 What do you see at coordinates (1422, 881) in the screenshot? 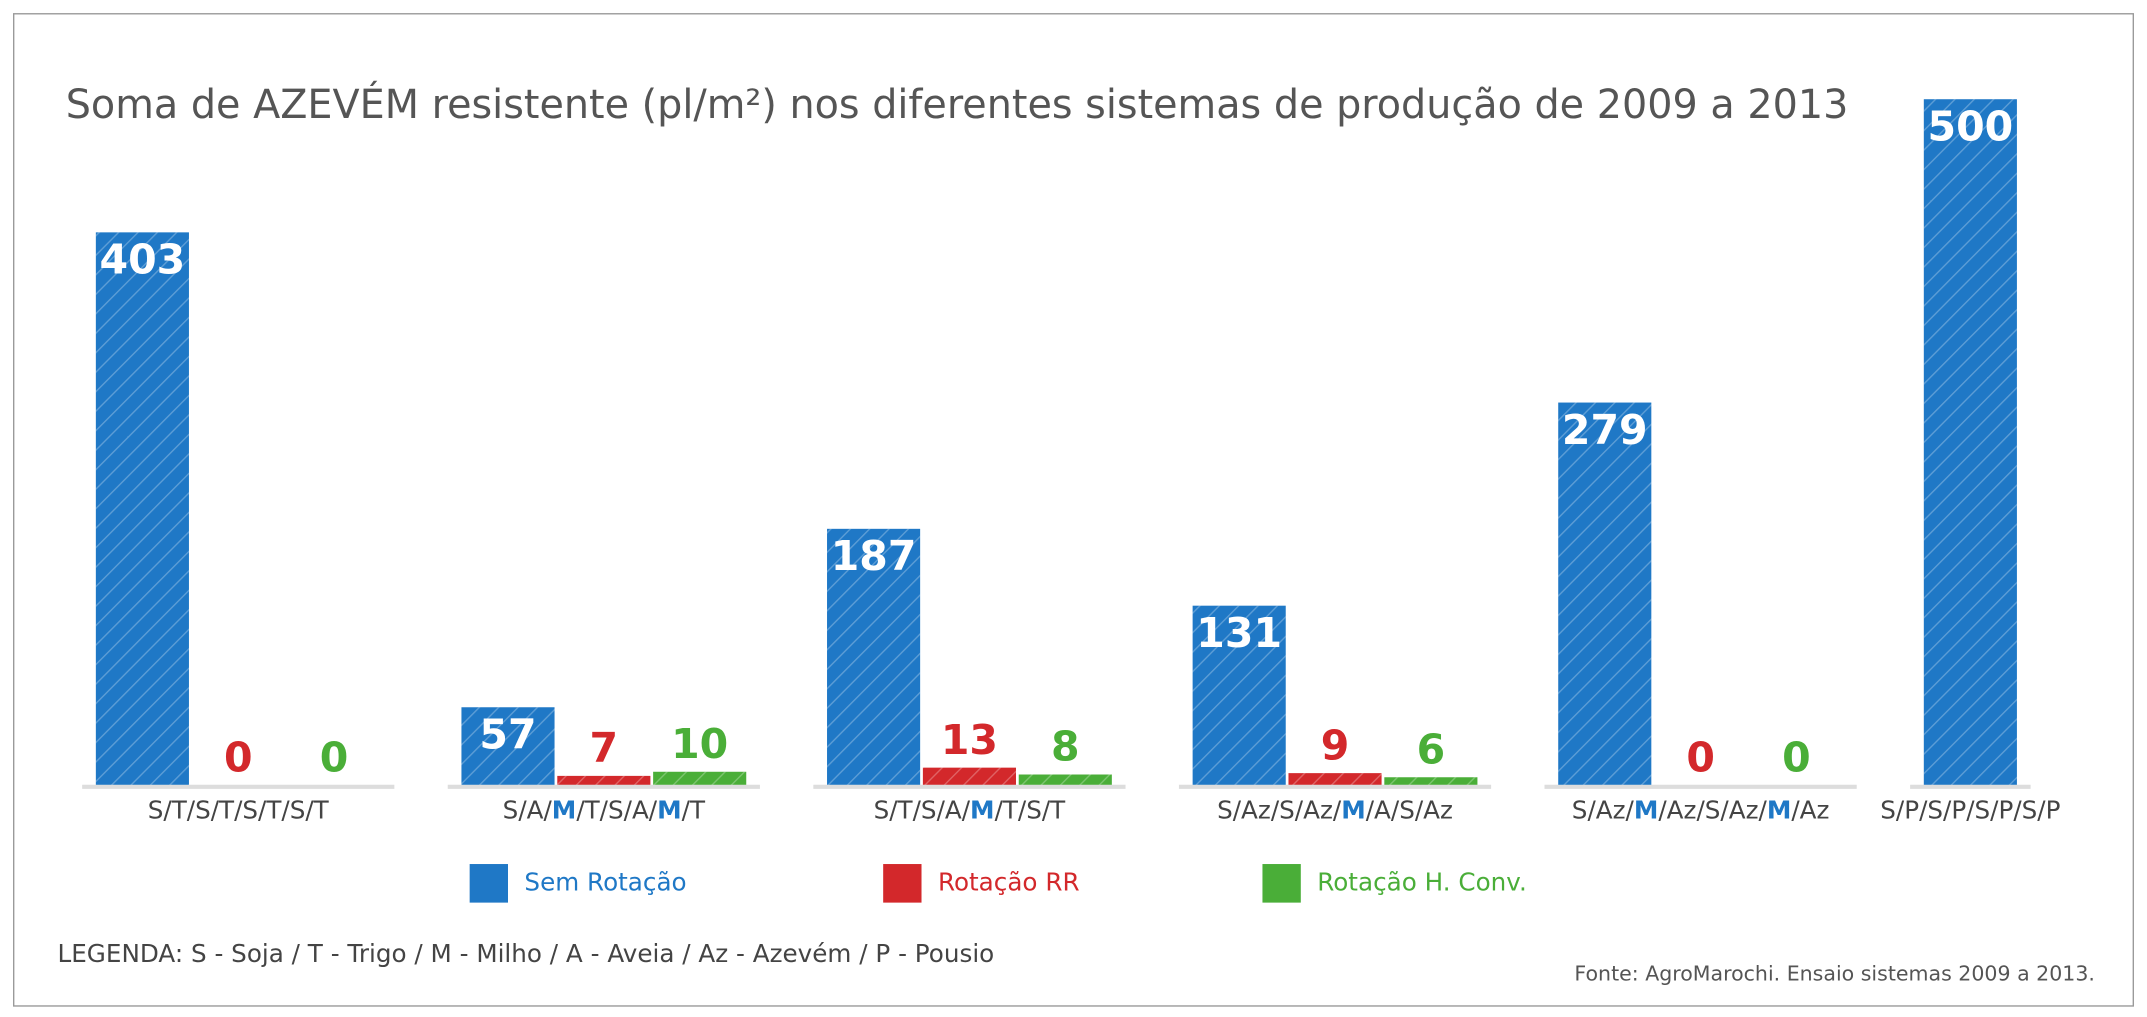
I see `legend-label: Rotação H. Conv.` at bounding box center [1422, 881].